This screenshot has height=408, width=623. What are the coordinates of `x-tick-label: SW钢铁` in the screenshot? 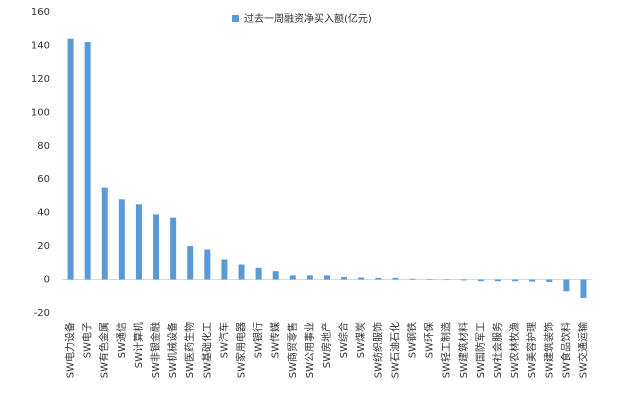 It's located at (411, 340).